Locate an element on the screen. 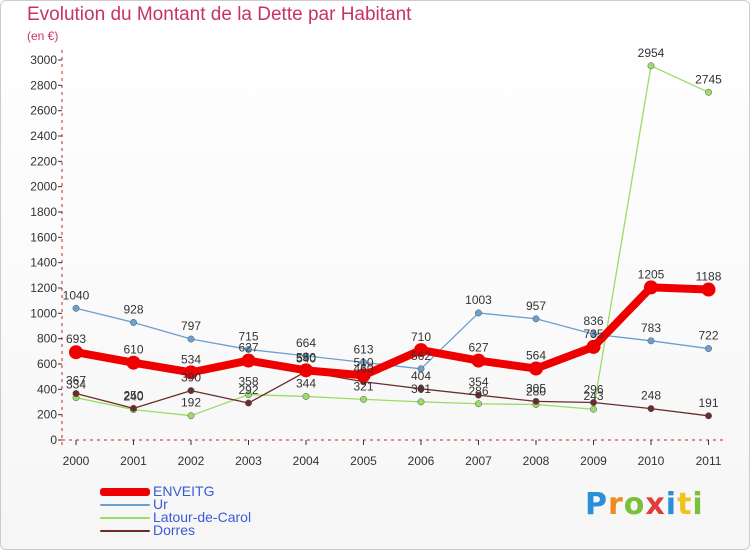 The width and height of the screenshot is (750, 550). y-tick-label: 1800 is located at coordinates (43, 212).